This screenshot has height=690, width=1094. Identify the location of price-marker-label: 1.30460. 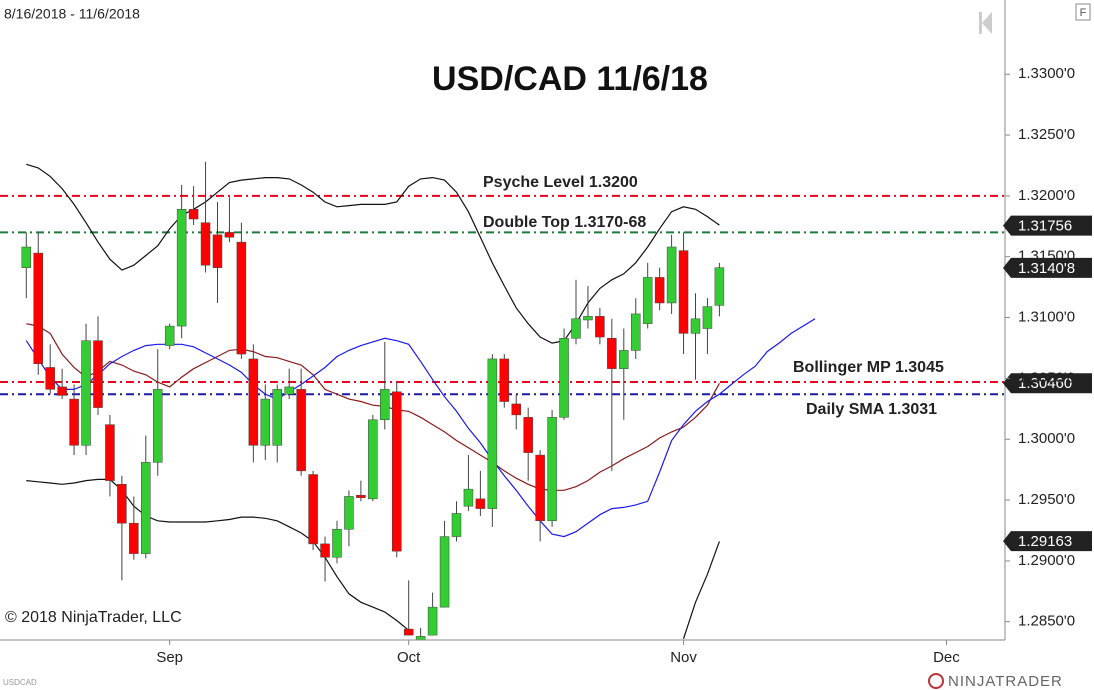
(1045, 383).